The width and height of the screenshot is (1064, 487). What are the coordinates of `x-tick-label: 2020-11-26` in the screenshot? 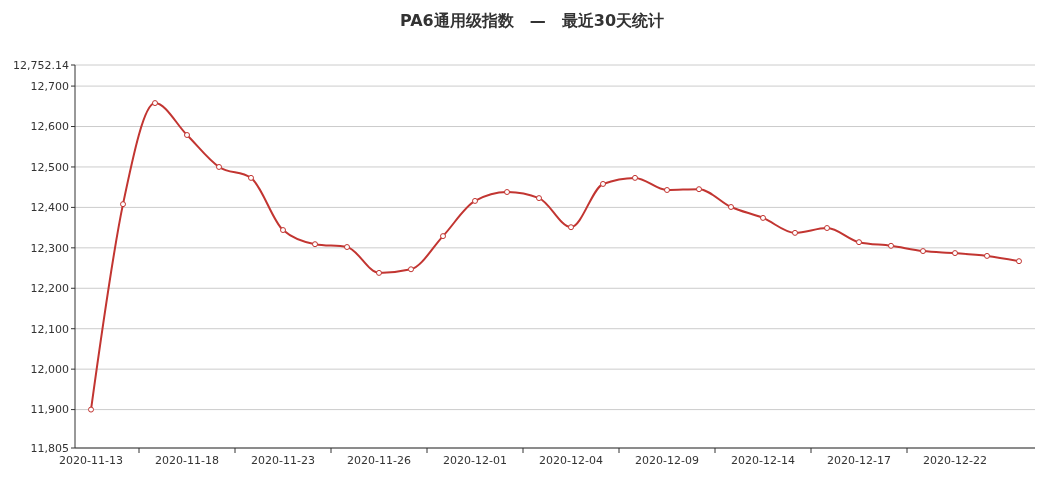 It's located at (379, 460).